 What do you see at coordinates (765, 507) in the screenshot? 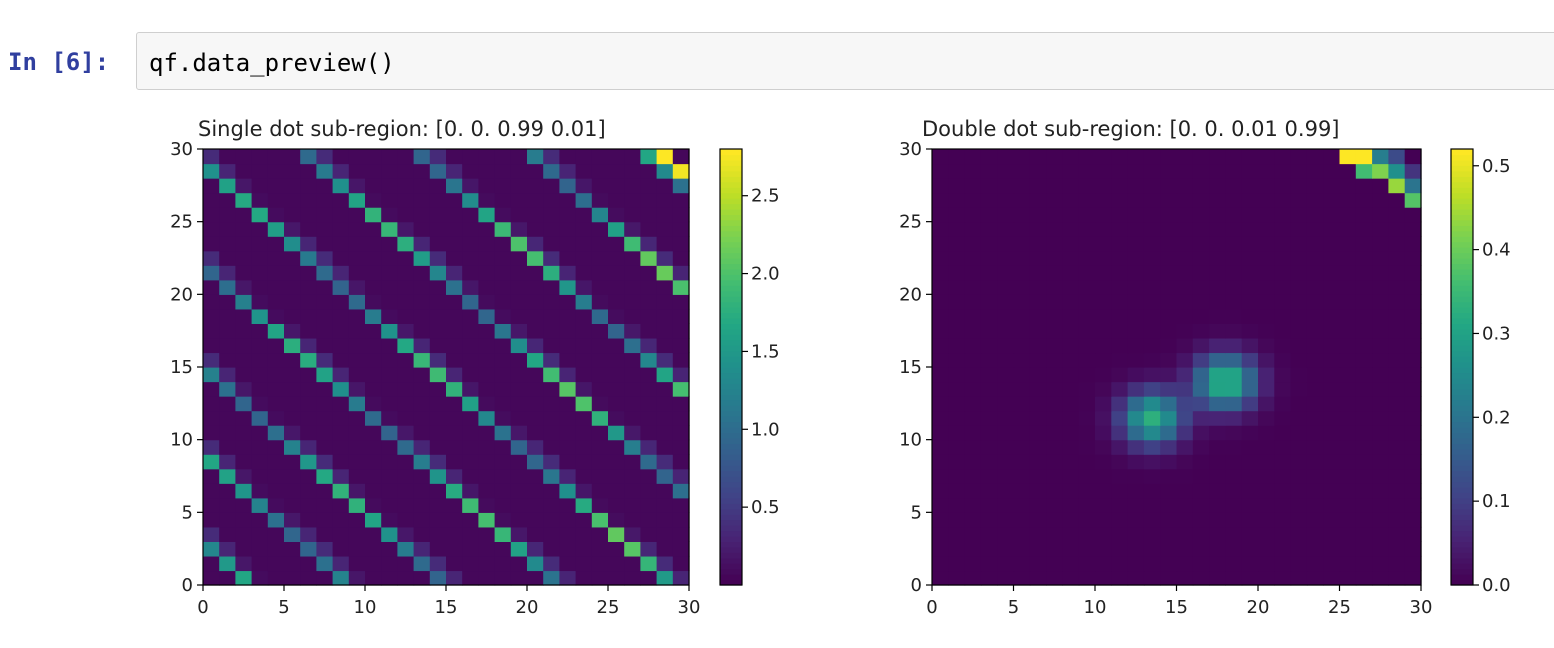
I see `colorbar-tick-label: 0.5` at bounding box center [765, 507].